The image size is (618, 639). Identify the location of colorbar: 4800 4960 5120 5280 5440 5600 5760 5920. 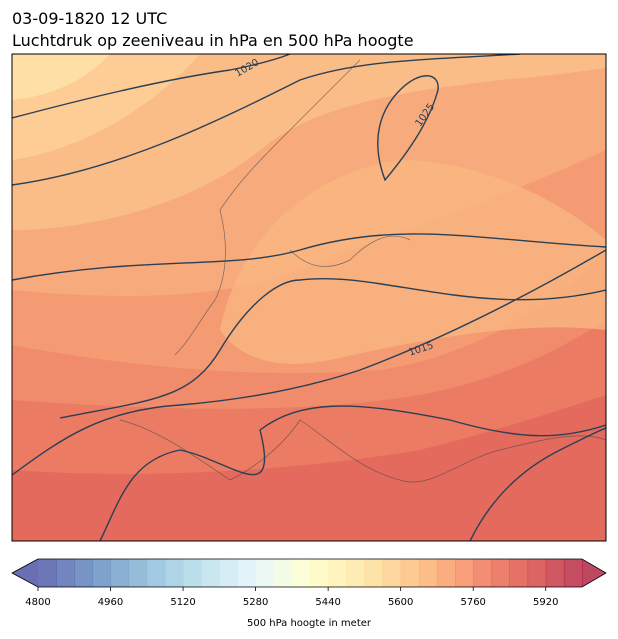
(309, 583).